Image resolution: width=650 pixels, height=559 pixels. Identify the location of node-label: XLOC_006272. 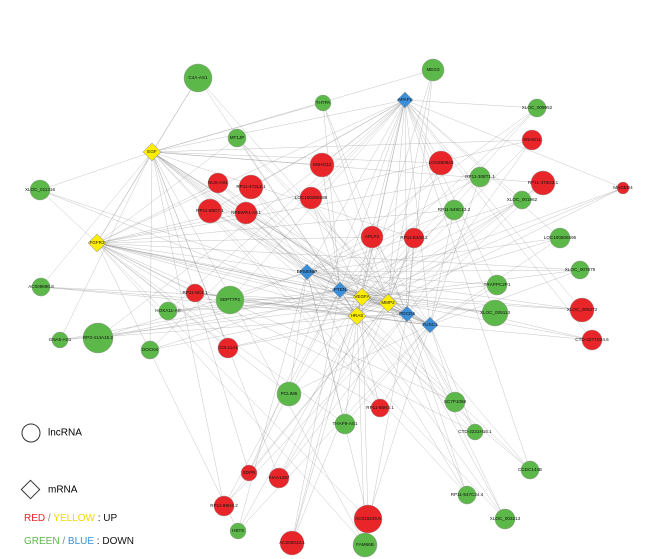
(582, 309).